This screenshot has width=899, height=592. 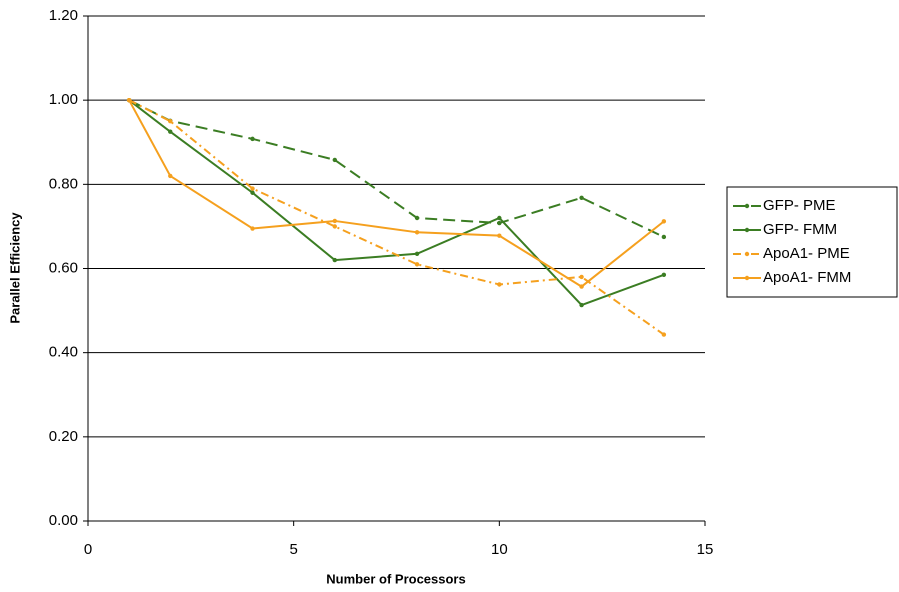 I want to click on legend-label: ApoA1- FMM, so click(x=807, y=277).